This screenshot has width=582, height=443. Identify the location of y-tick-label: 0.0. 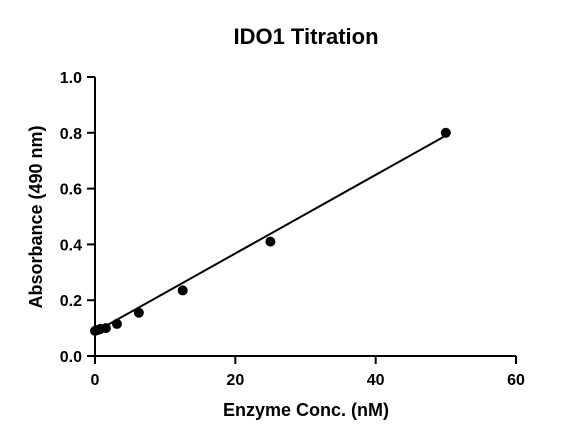
(71, 357).